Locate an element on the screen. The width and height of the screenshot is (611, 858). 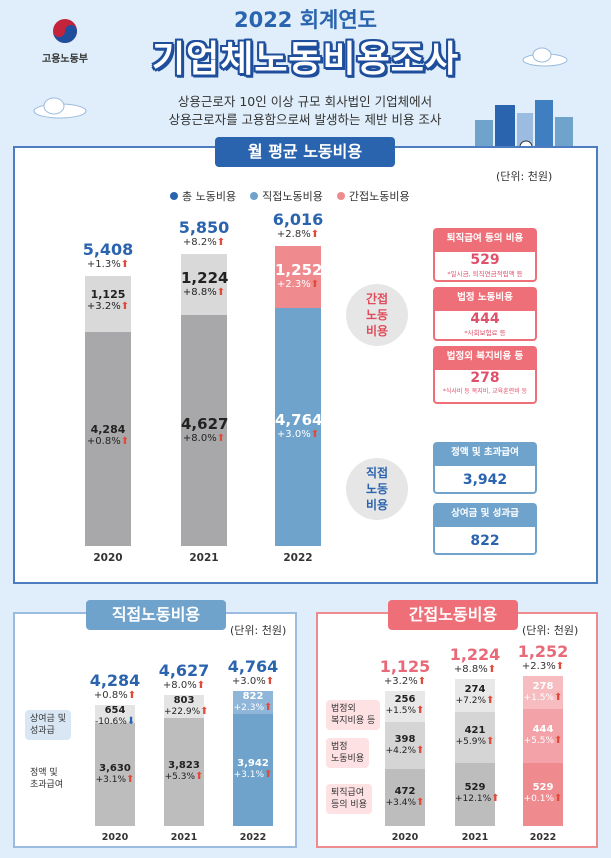
segment-change: +7.2%⬆ is located at coordinates (475, 700).